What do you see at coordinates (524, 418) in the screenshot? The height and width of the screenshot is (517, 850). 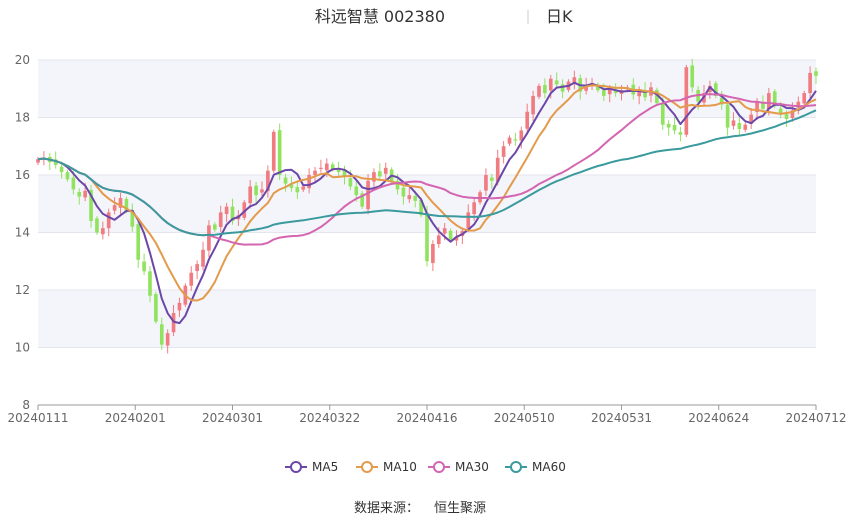 I see `x-tick-label: 20240510` at bounding box center [524, 418].